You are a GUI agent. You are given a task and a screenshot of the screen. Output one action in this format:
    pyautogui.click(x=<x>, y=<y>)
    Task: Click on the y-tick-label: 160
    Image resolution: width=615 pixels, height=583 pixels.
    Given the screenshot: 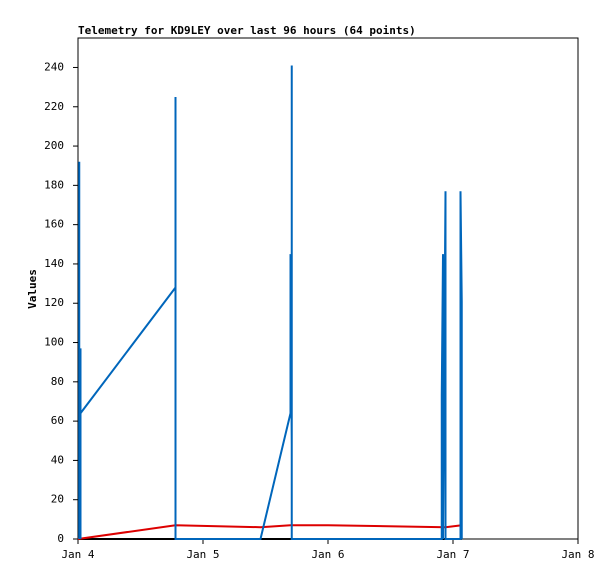 What is the action you would take?
    pyautogui.click(x=54, y=224)
    